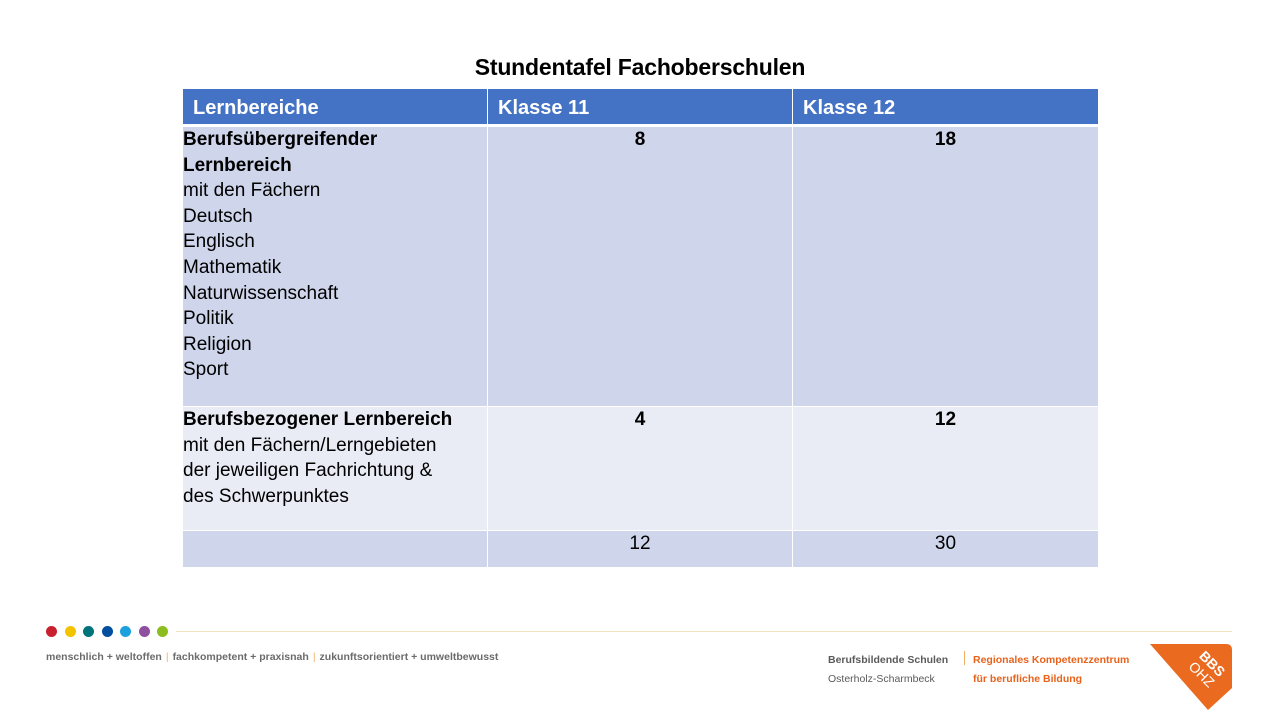  I want to click on subject-deutsch: Deutsch, so click(218, 216).